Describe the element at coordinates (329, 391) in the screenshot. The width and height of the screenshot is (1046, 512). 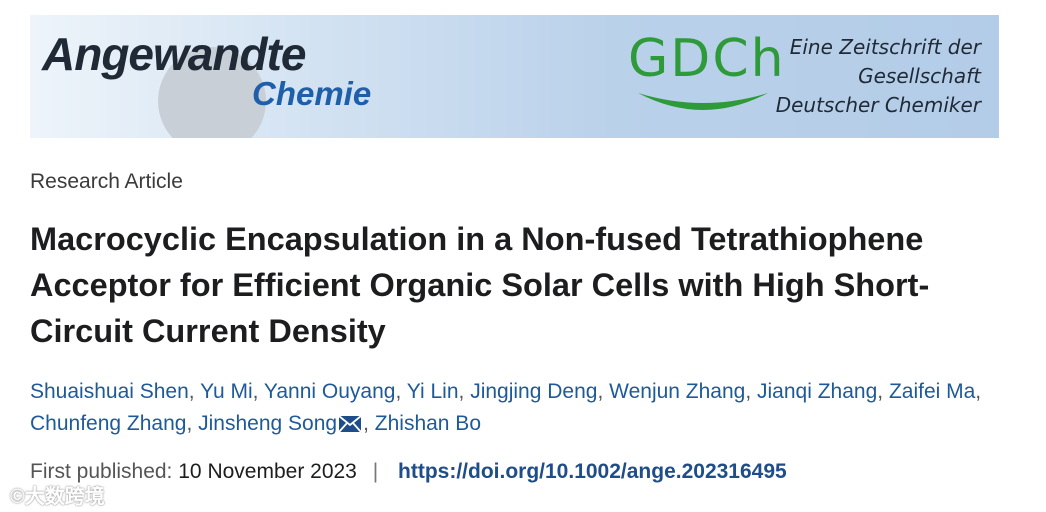
I see `author-link: Yanni Ouyang` at that location.